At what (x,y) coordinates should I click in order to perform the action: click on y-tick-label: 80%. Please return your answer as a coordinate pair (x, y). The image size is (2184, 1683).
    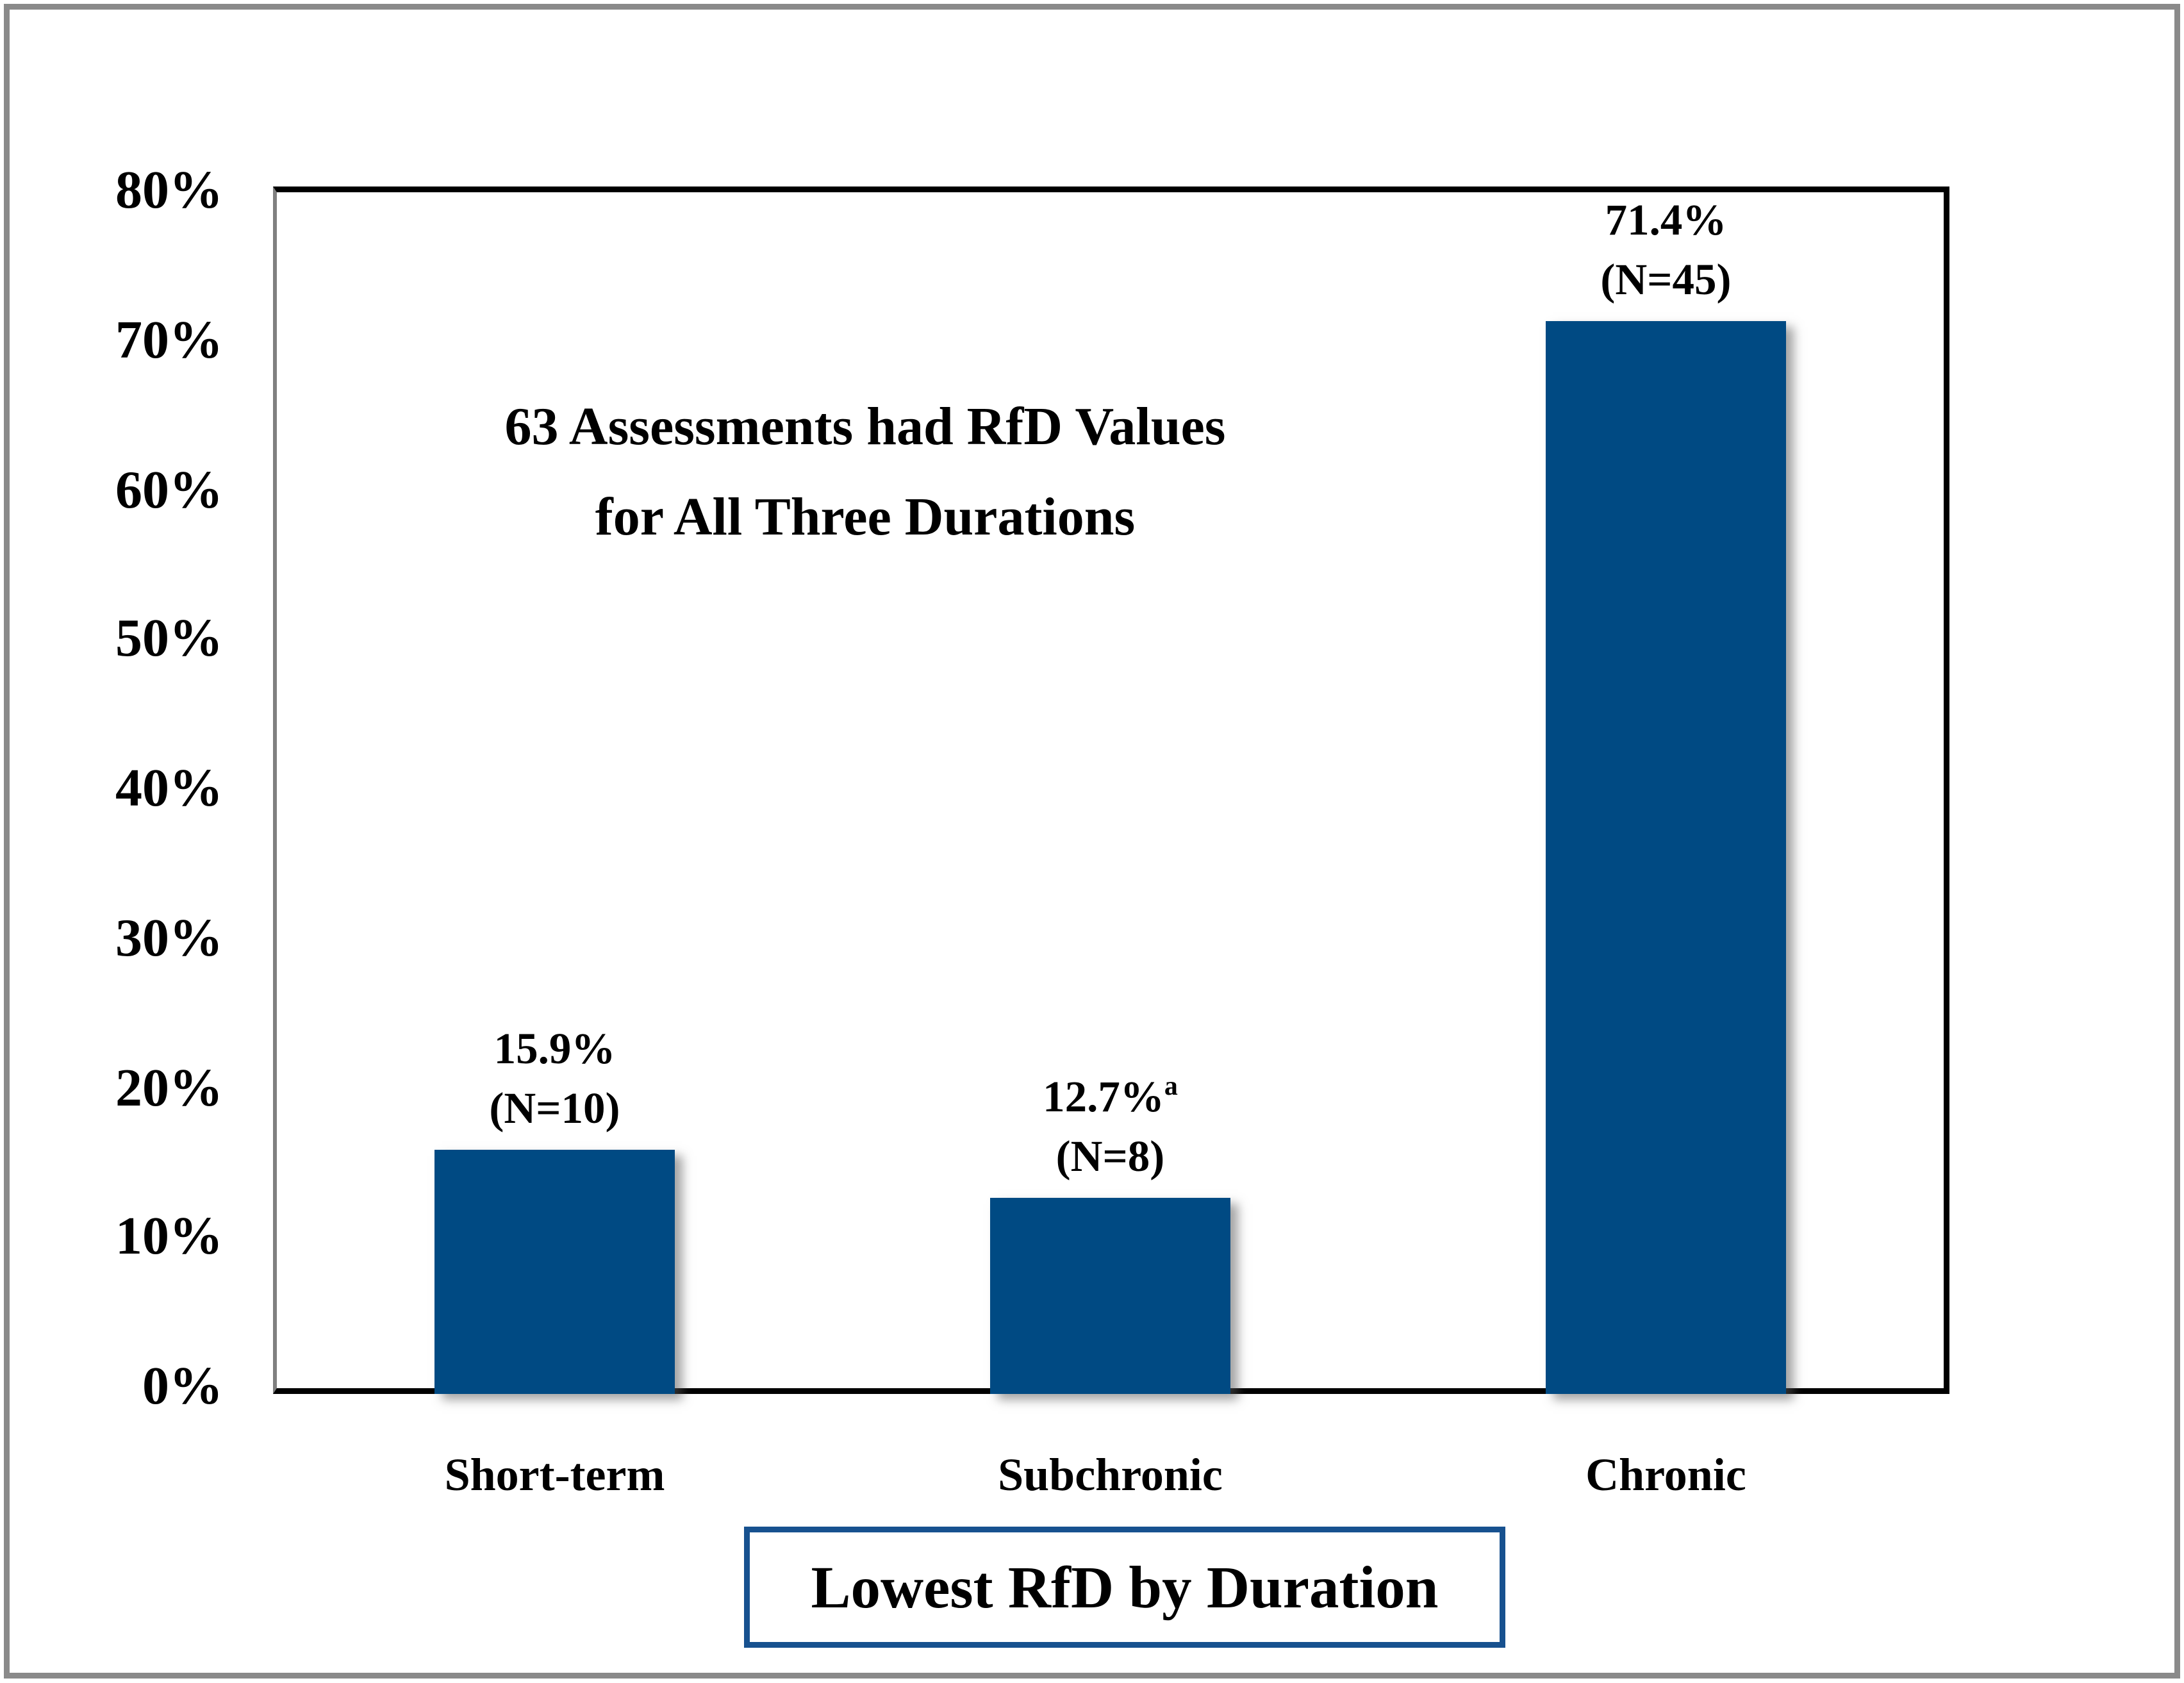
    Looking at the image, I should click on (169, 192).